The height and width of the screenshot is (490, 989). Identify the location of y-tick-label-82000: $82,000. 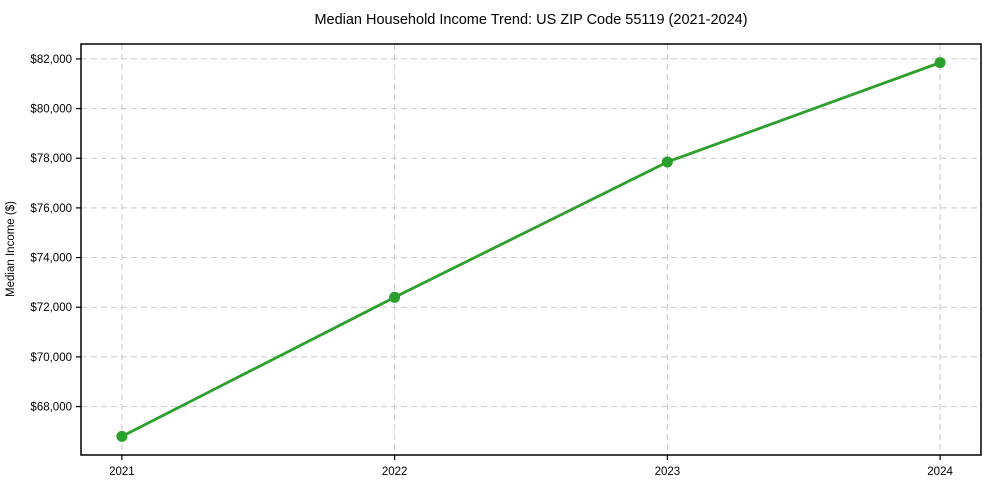
(51, 60).